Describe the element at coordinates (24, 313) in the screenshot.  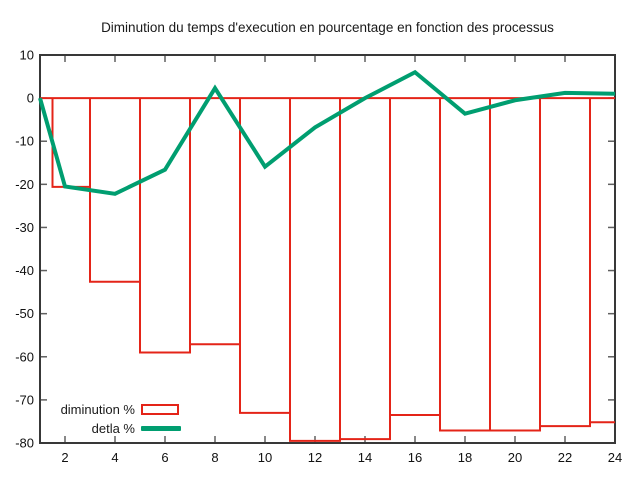
I see `y-tick-label: -50` at that location.